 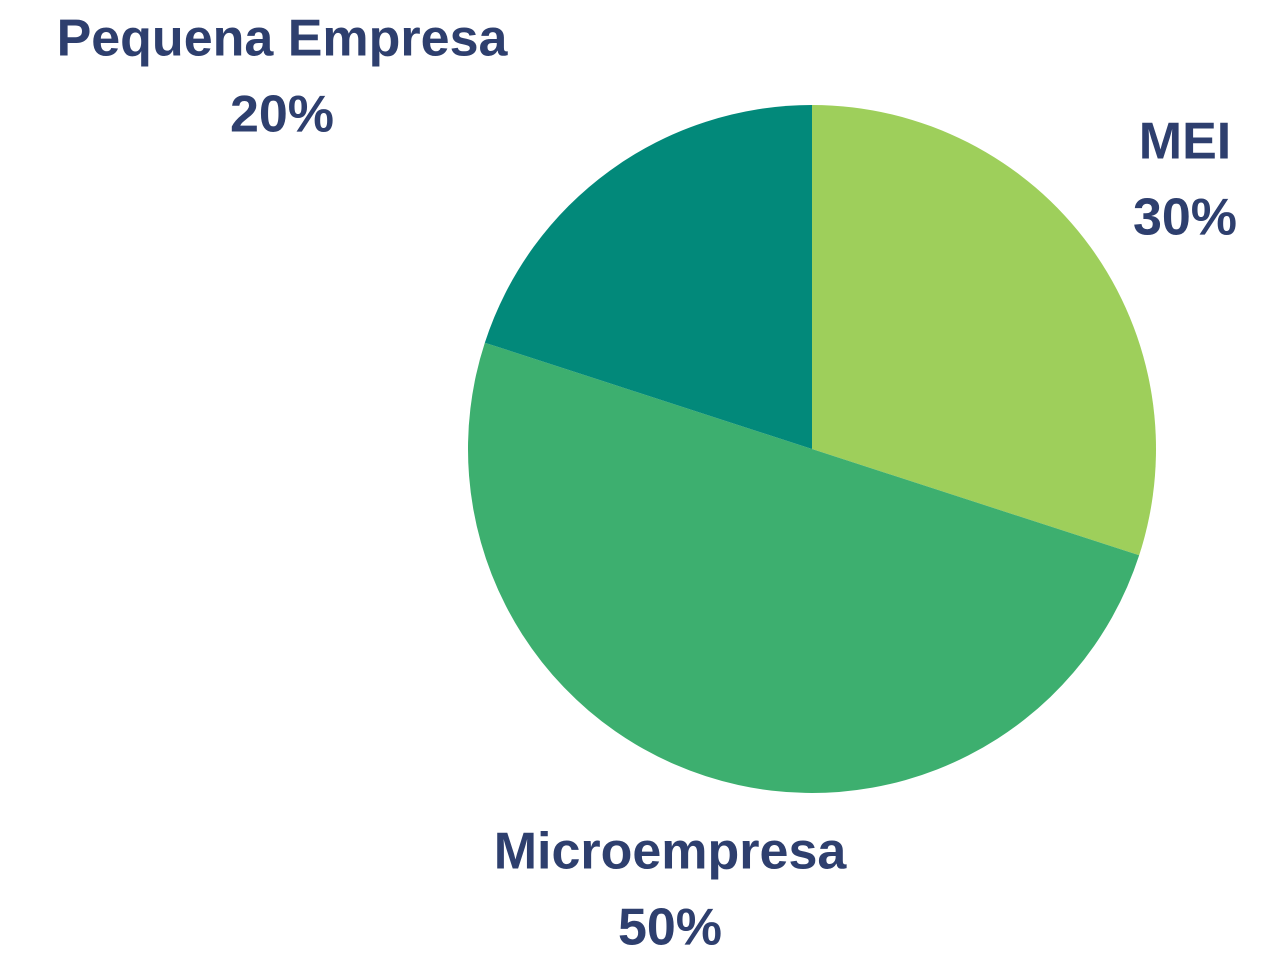 I want to click on value-label: 20%, so click(x=282, y=115).